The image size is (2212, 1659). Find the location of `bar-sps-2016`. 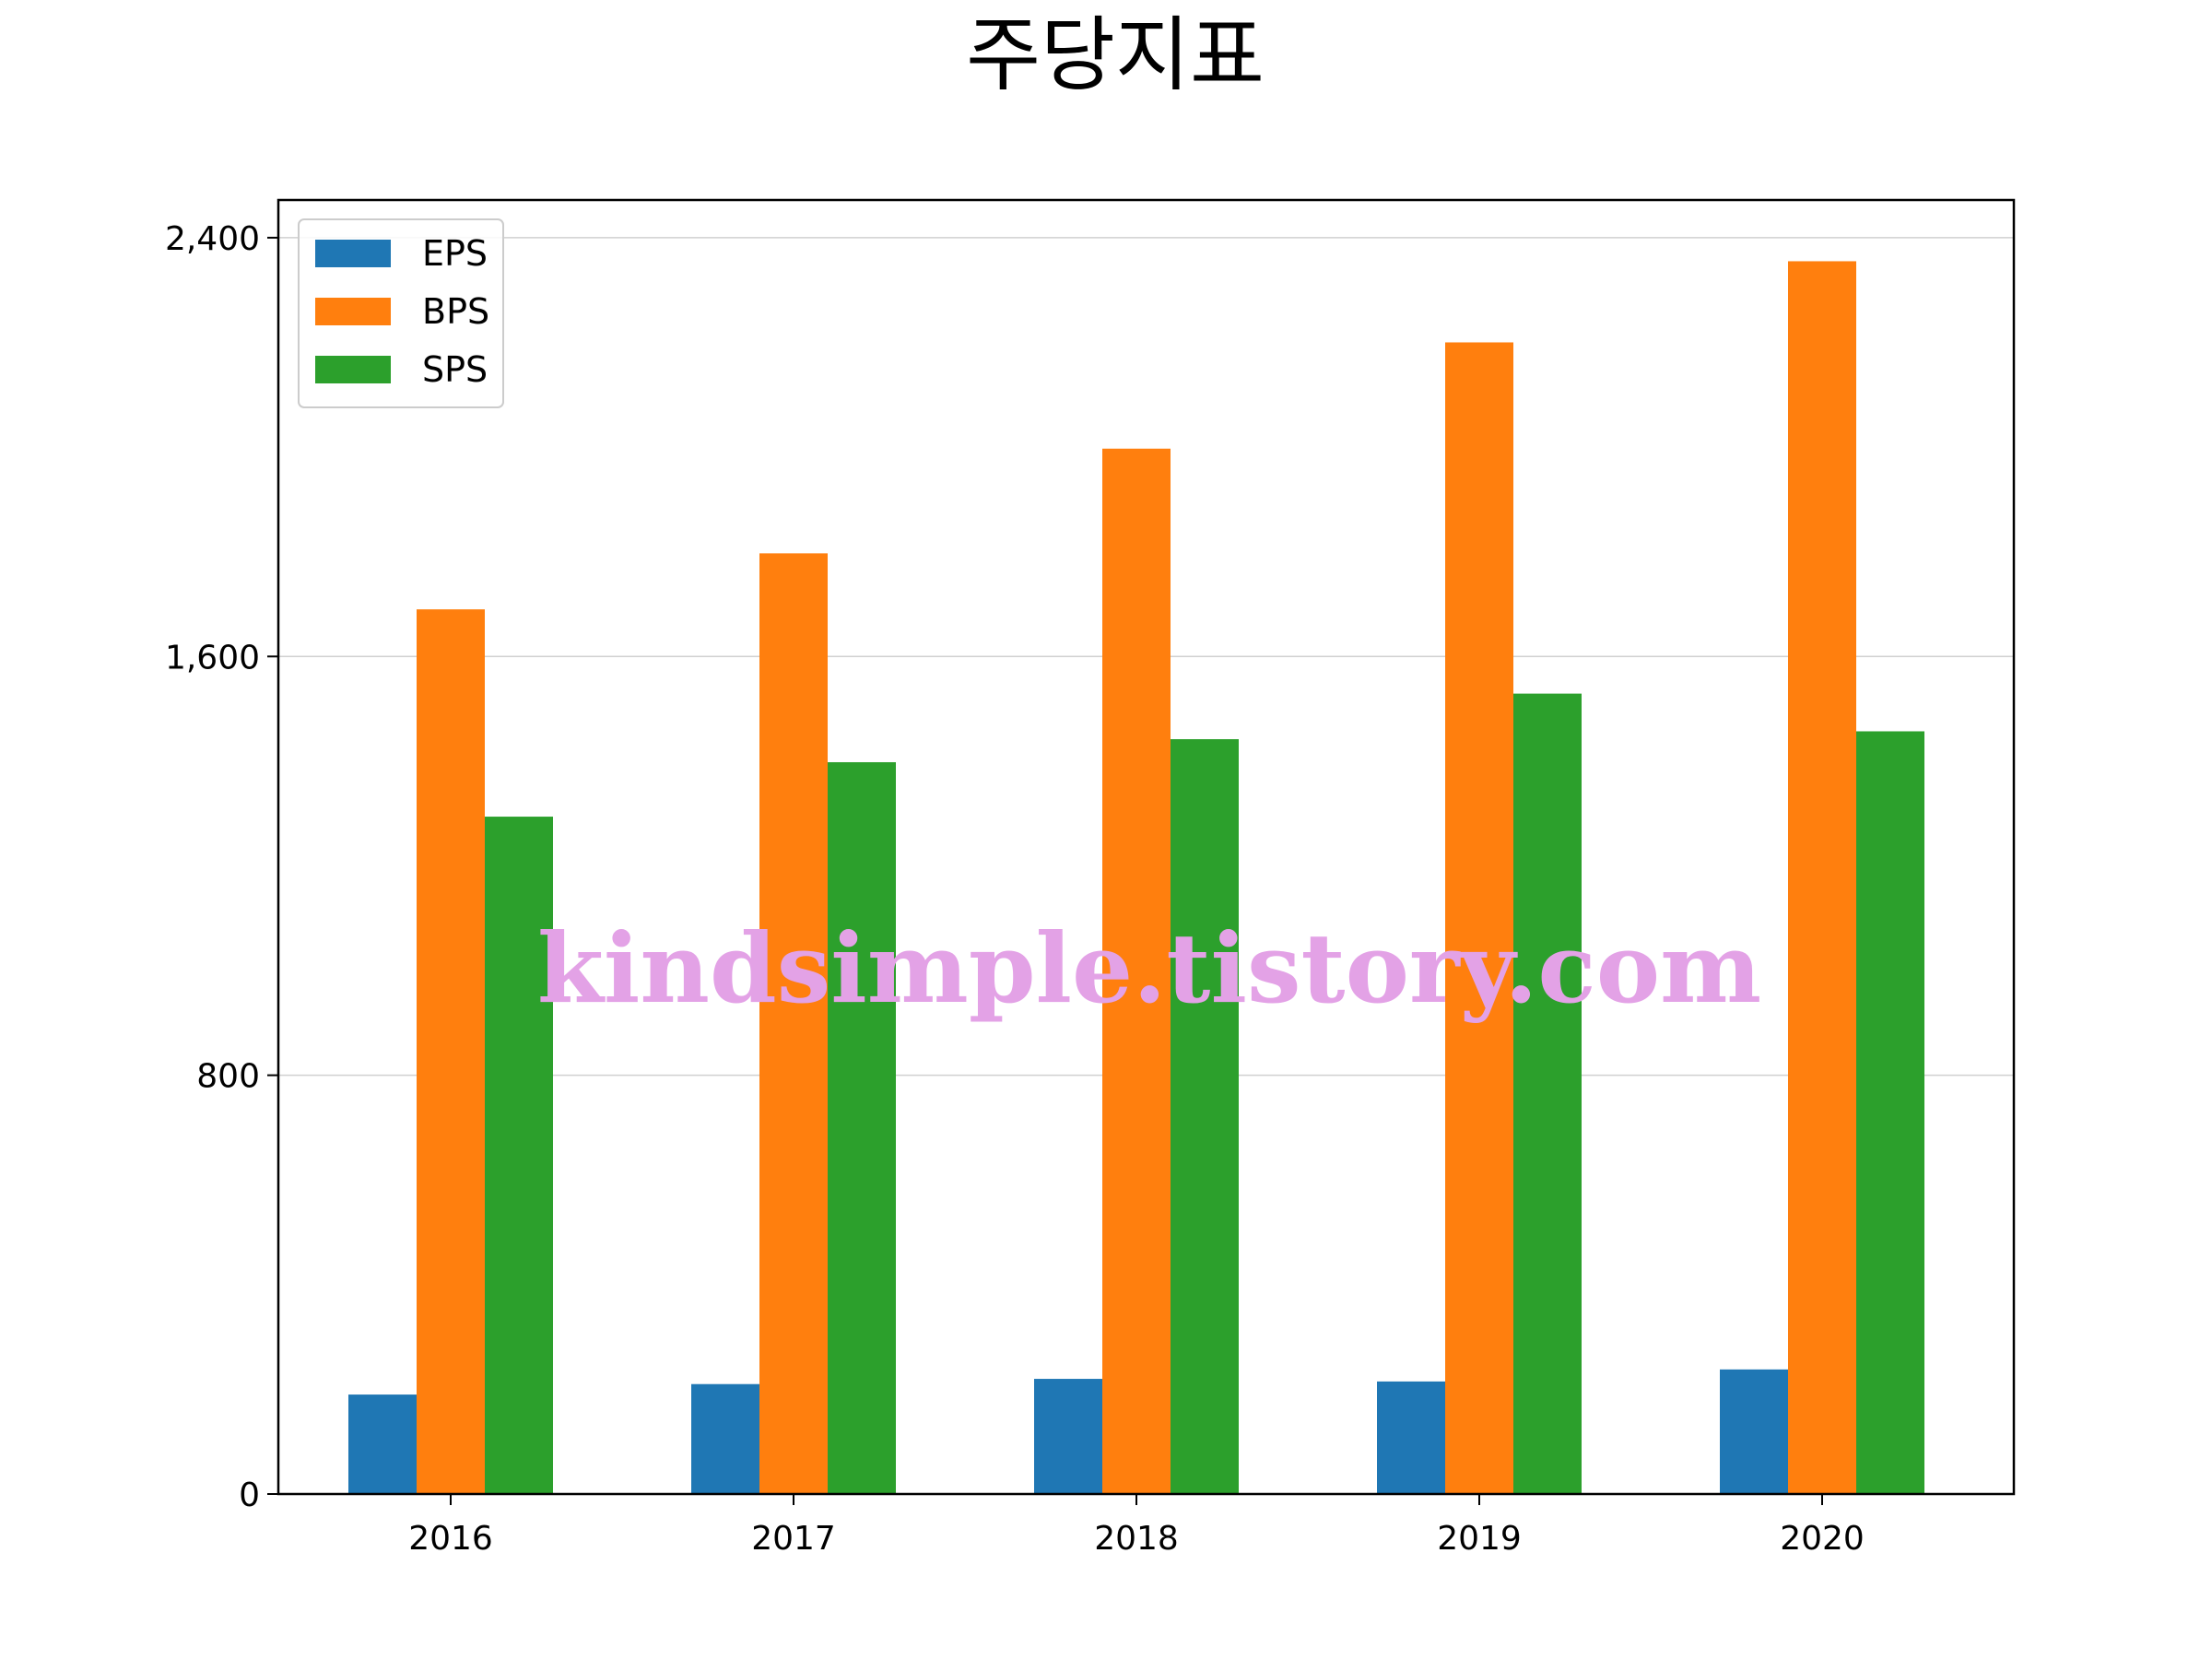

bar-sps-2016 is located at coordinates (519, 1155).